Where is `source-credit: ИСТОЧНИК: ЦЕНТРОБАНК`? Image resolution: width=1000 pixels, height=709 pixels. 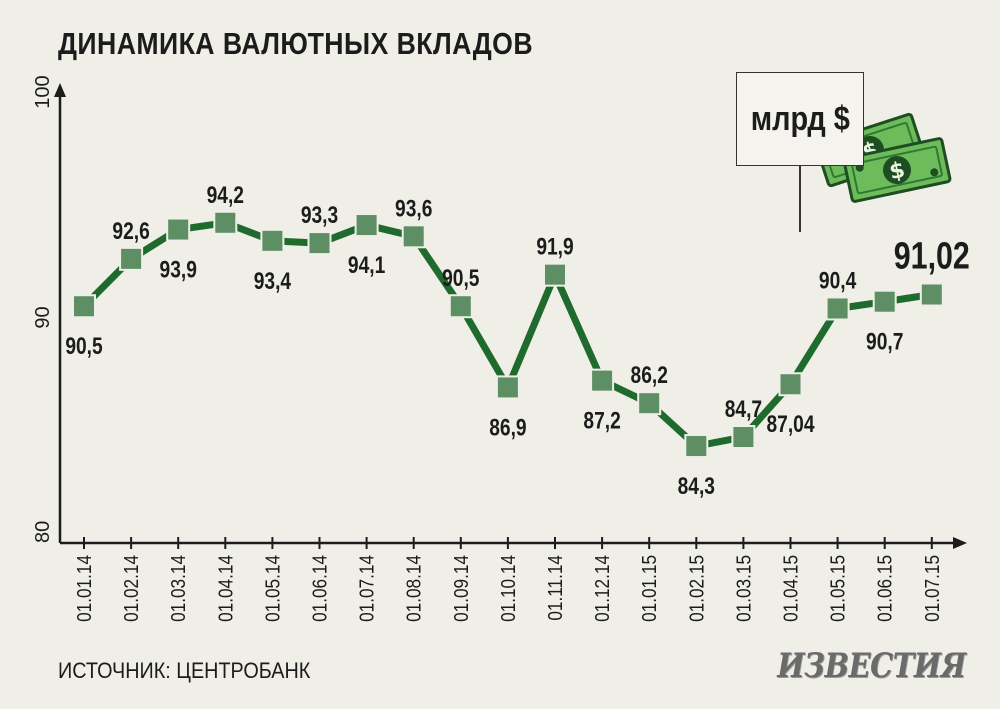
source-credit: ИСТОЧНИК: ЦЕНТРОБАНК is located at coordinates (184, 670).